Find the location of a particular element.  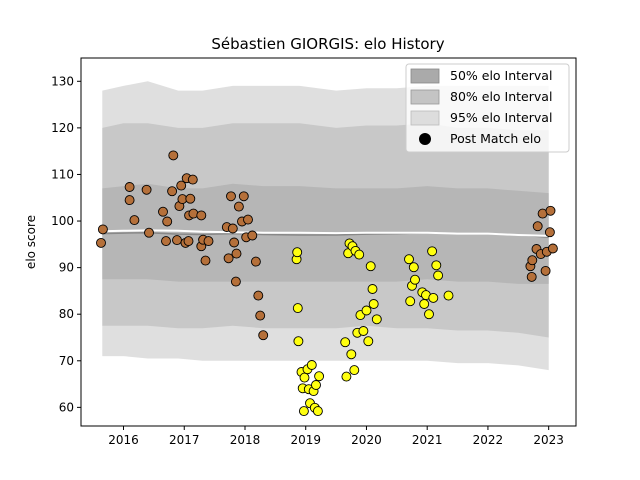

y-axis-label: elo score is located at coordinates (31, 242).